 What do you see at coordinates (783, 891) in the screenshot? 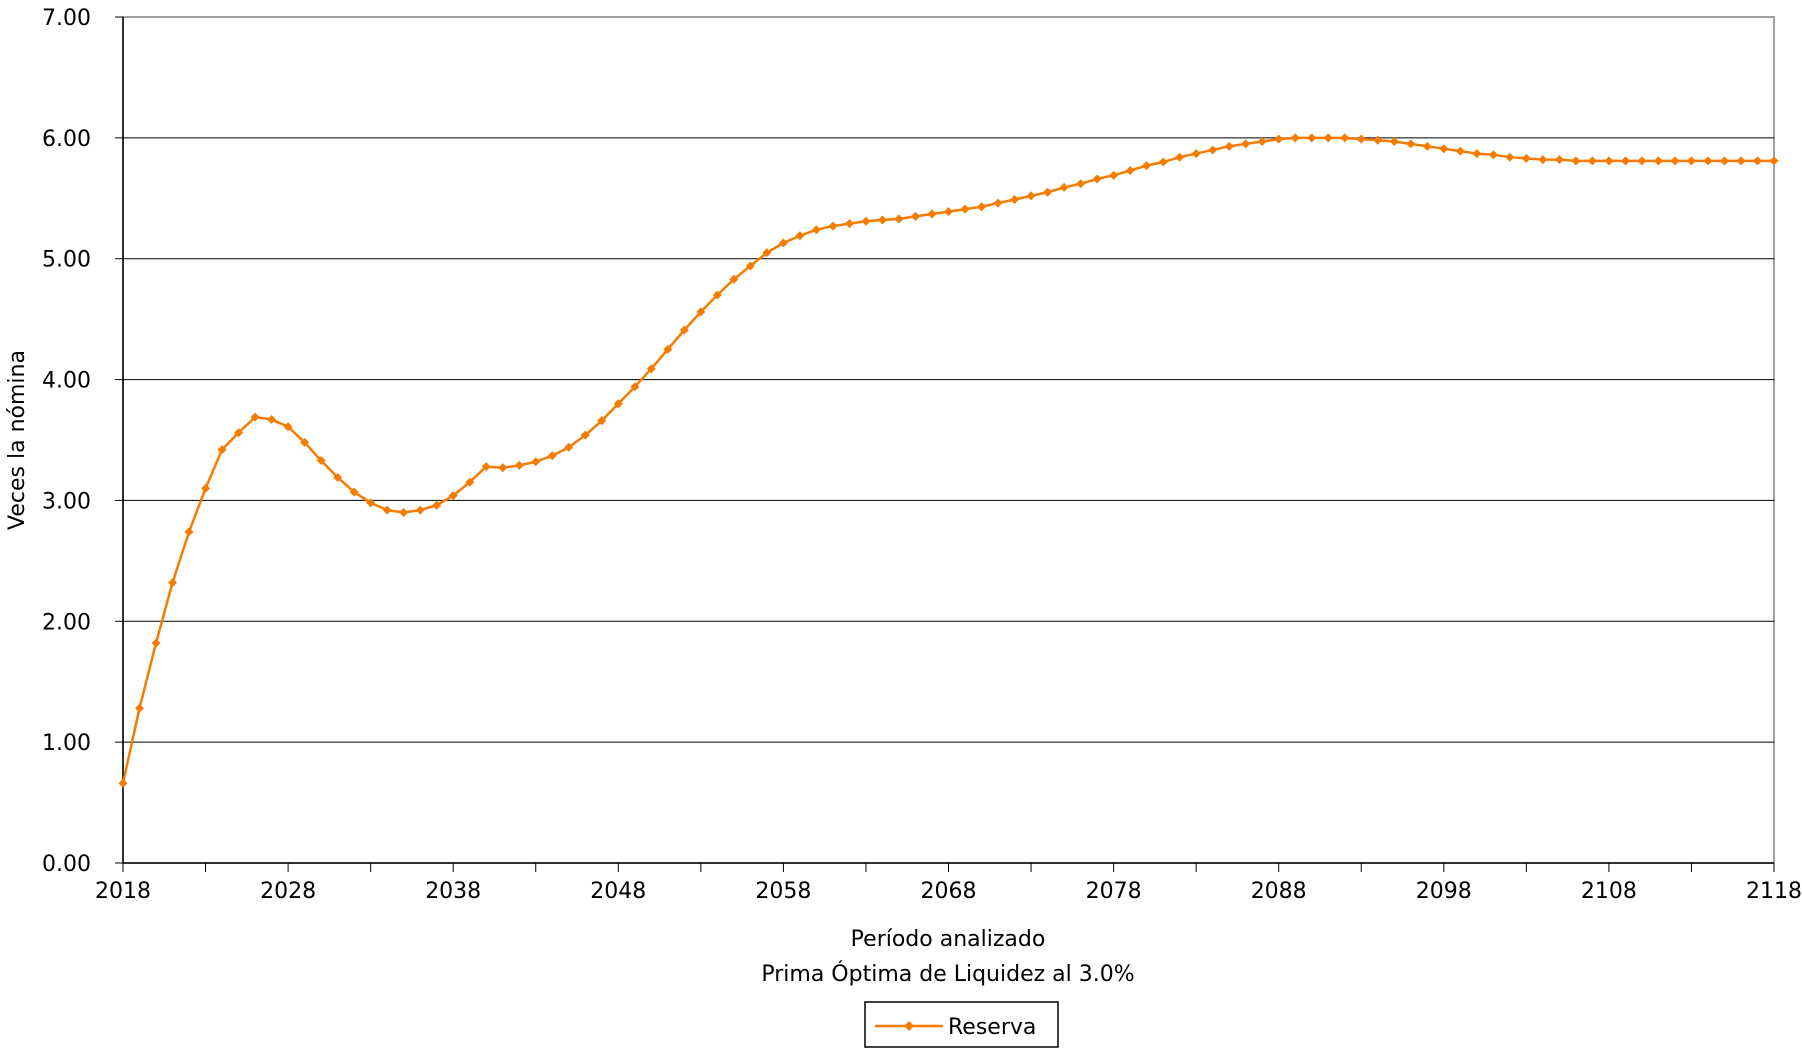
I see `x-tick-label: 2058` at bounding box center [783, 891].